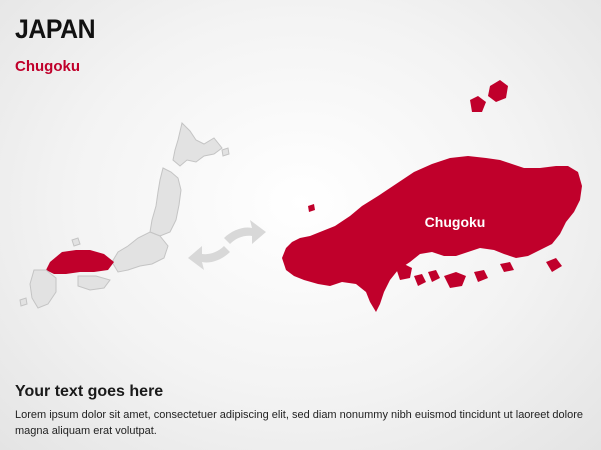 The image size is (601, 450). I want to click on content-heading: Your text goes here, so click(89, 391).